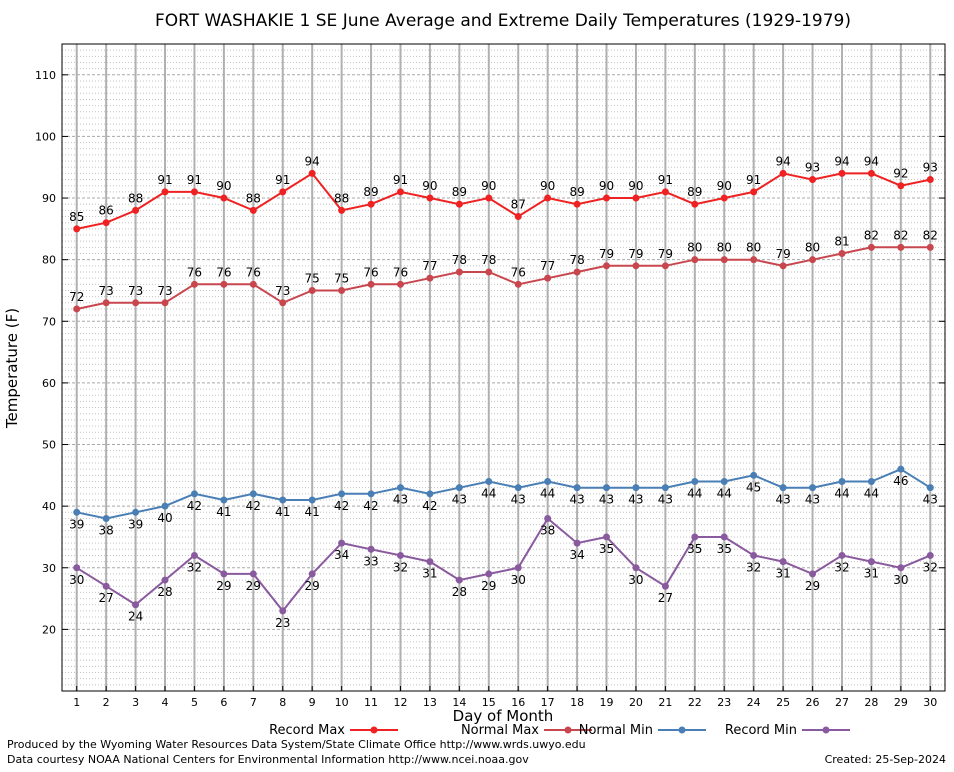 This screenshot has width=954, height=772. What do you see at coordinates (489, 702) in the screenshot?
I see `x-tick-label: 15` at bounding box center [489, 702].